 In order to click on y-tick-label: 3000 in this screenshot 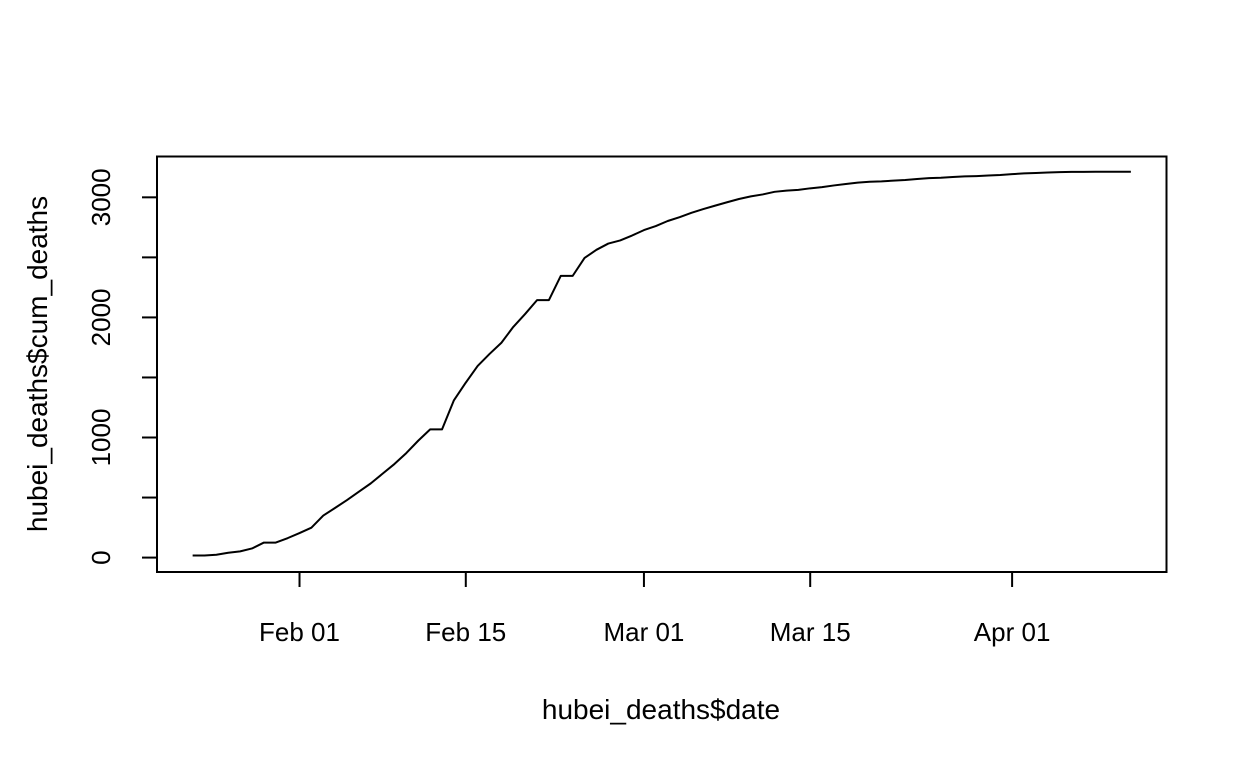, I will do `click(101, 197)`.